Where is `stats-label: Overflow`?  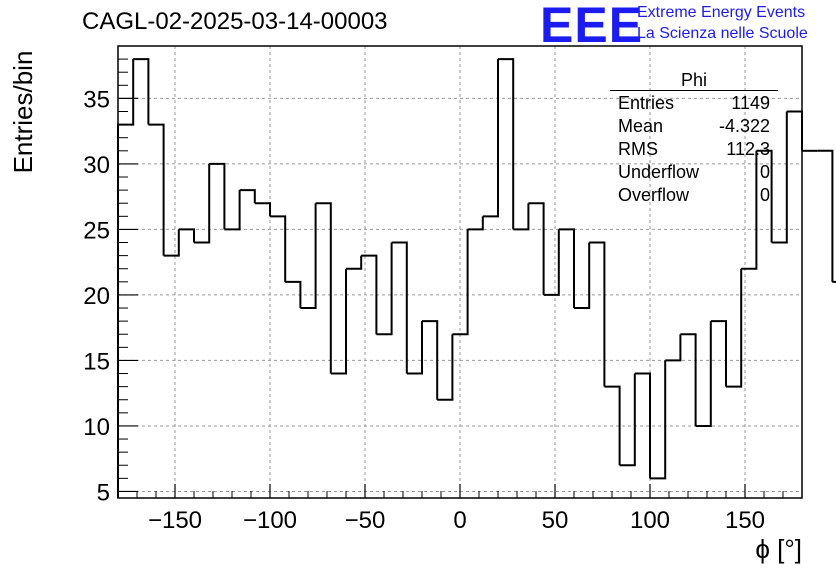
stats-label: Overflow is located at coordinates (654, 195).